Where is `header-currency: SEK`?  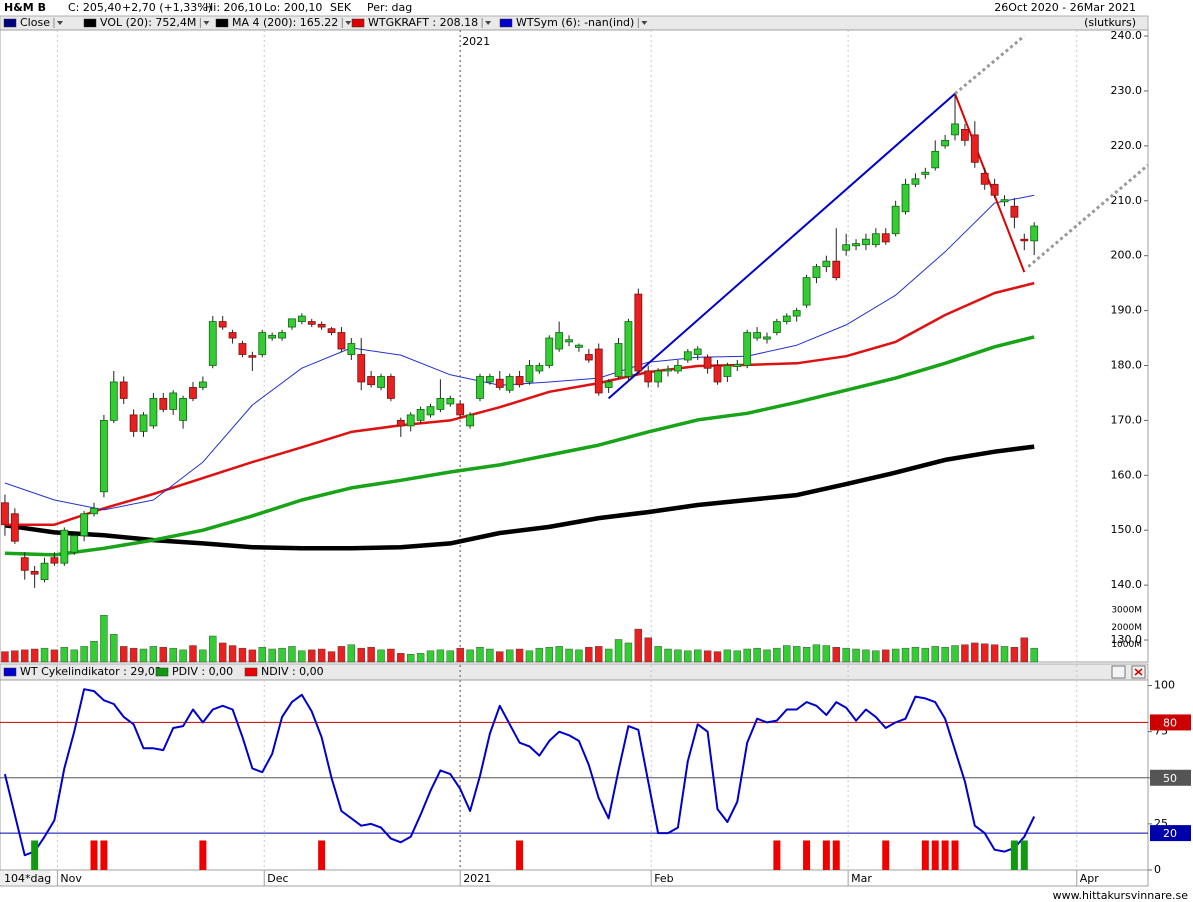 header-currency: SEK is located at coordinates (341, 7).